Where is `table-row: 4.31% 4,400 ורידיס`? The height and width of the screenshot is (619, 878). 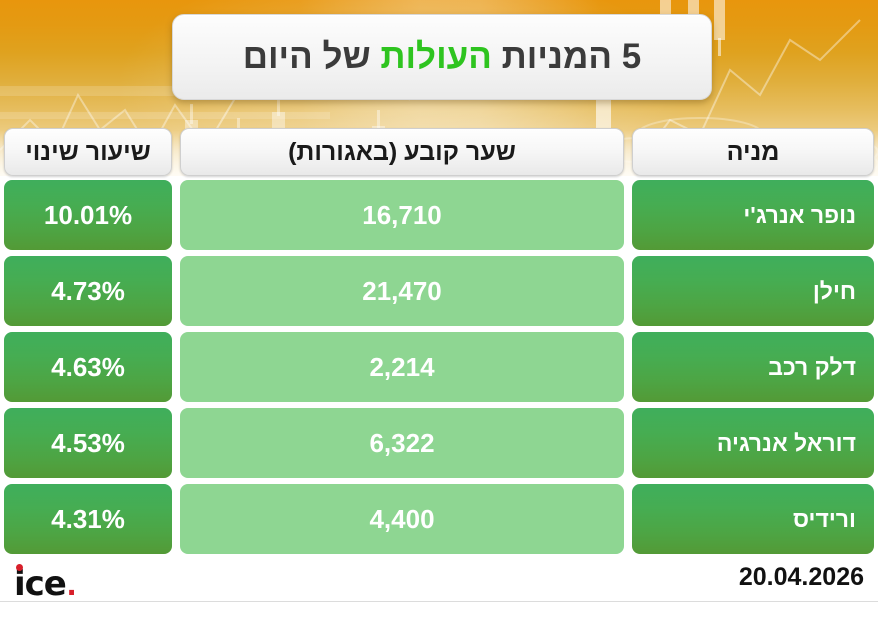 table-row: 4.31% 4,400 ורידיס is located at coordinates (439, 519).